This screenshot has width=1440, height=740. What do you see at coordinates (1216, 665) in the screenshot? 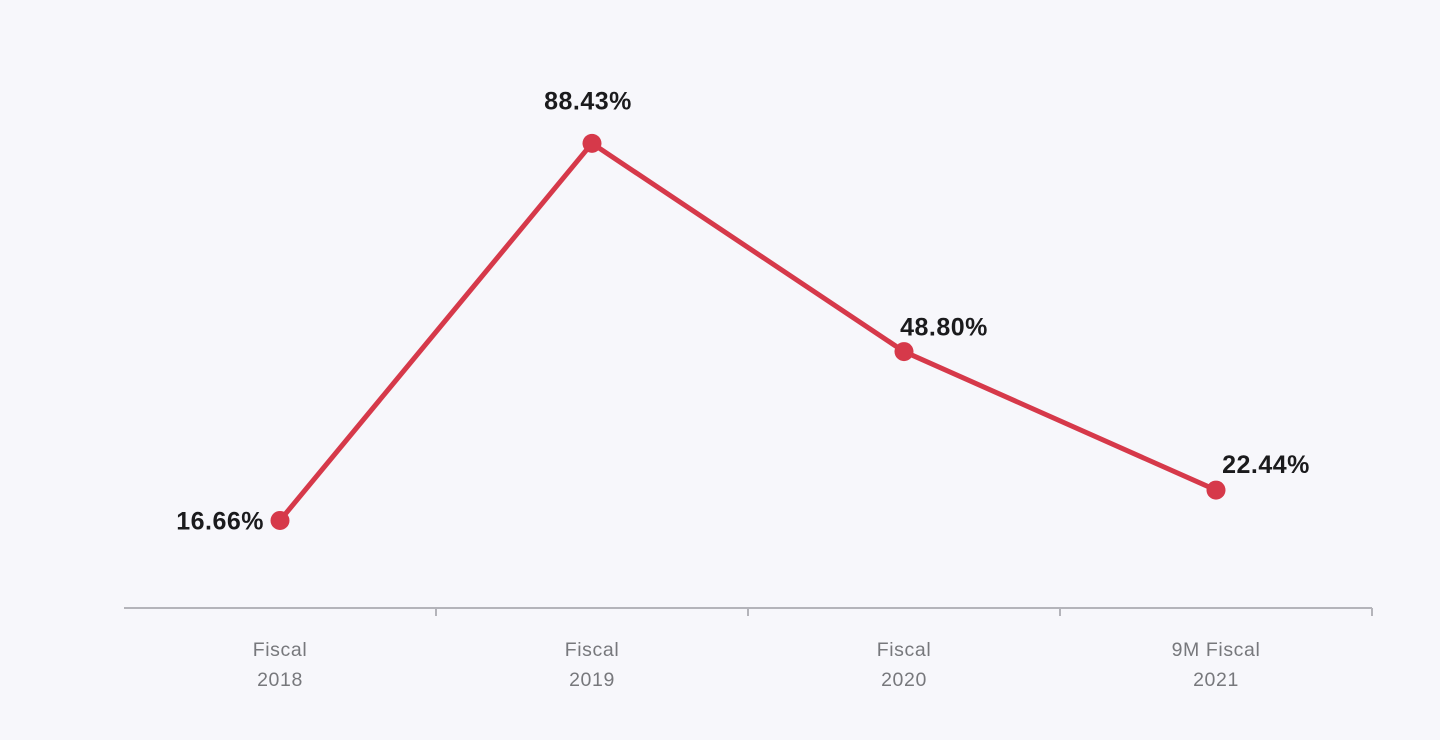
I see `x-axis-label: 9M Fiscal 2021` at bounding box center [1216, 665].